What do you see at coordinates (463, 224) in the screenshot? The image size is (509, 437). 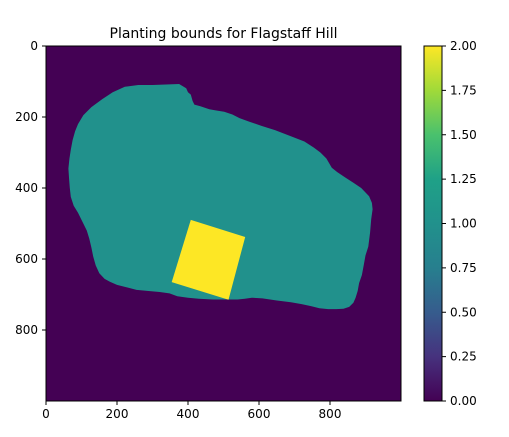 I see `colorbar-tick-label: 1.00` at bounding box center [463, 224].